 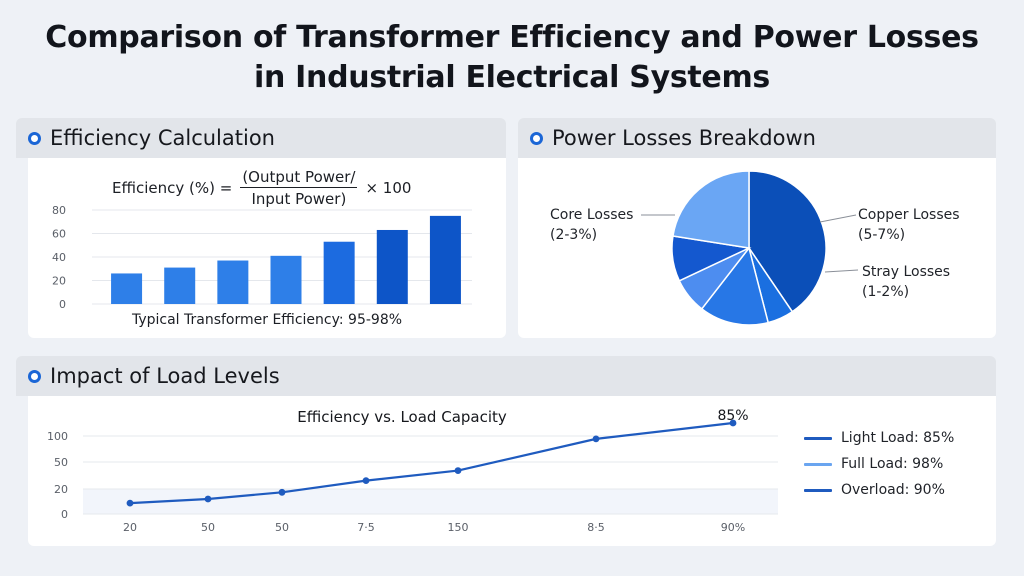 What do you see at coordinates (886, 292) in the screenshot?
I see `pie-label-stray-range: (1-2%)` at bounding box center [886, 292].